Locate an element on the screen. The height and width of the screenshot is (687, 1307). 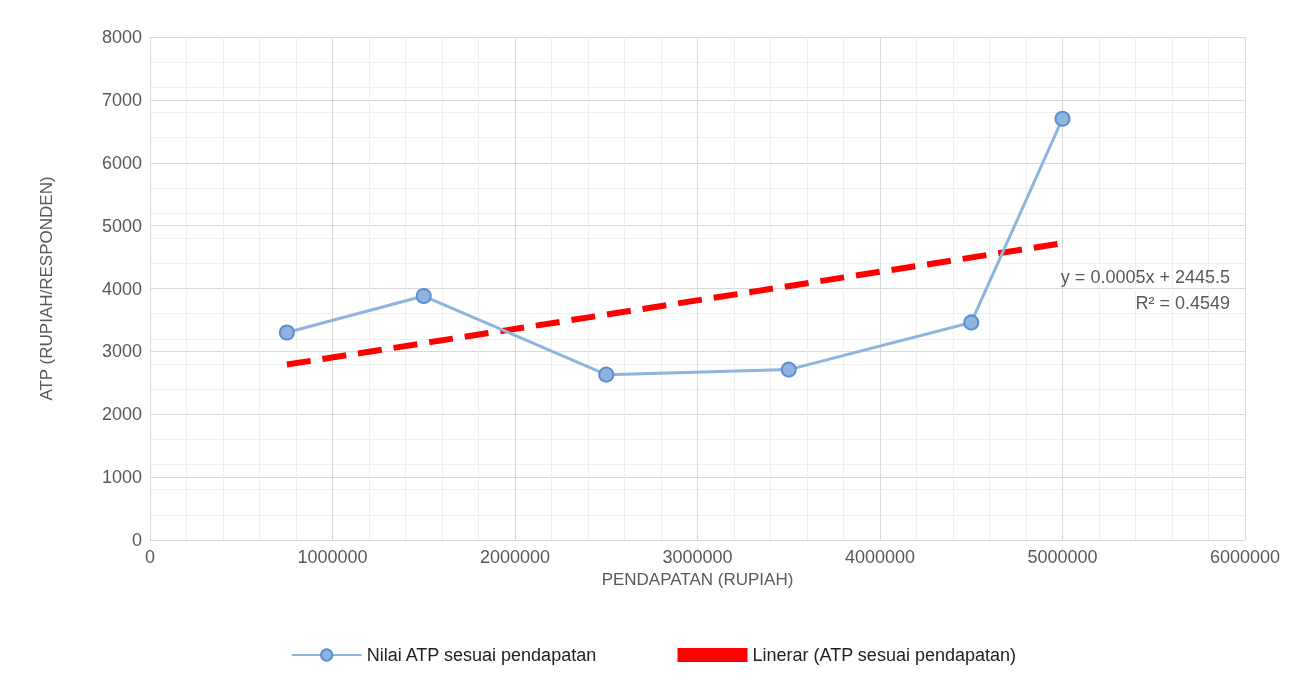
y-tick-label: 4000 is located at coordinates (121, 288).